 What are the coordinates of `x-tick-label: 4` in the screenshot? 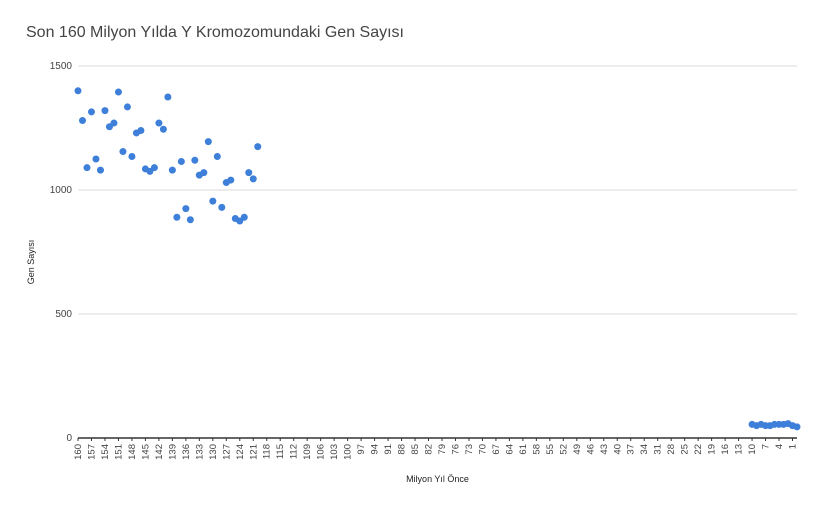 It's located at (779, 446).